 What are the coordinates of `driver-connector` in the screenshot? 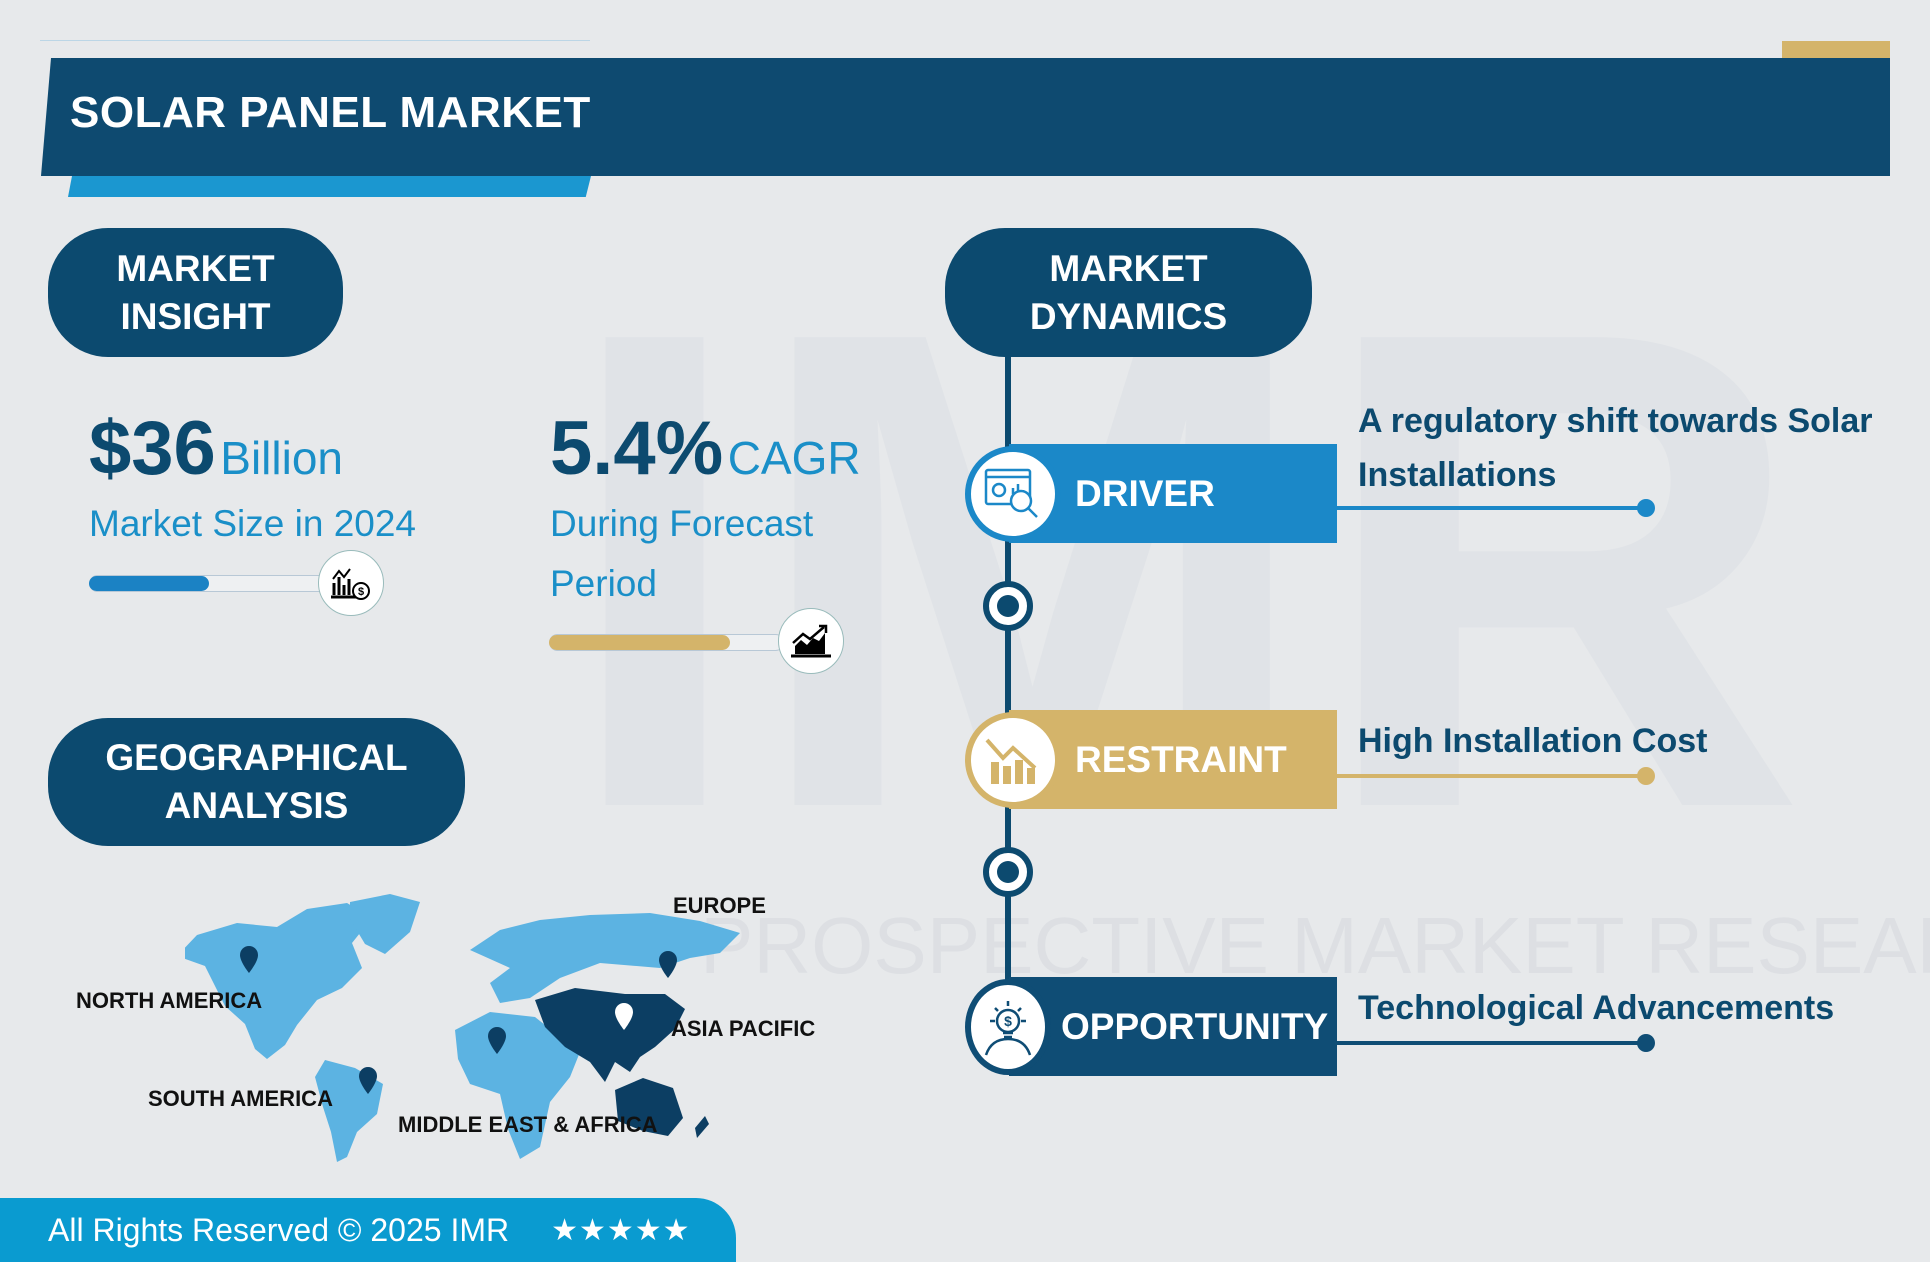 It's located at (1496, 508).